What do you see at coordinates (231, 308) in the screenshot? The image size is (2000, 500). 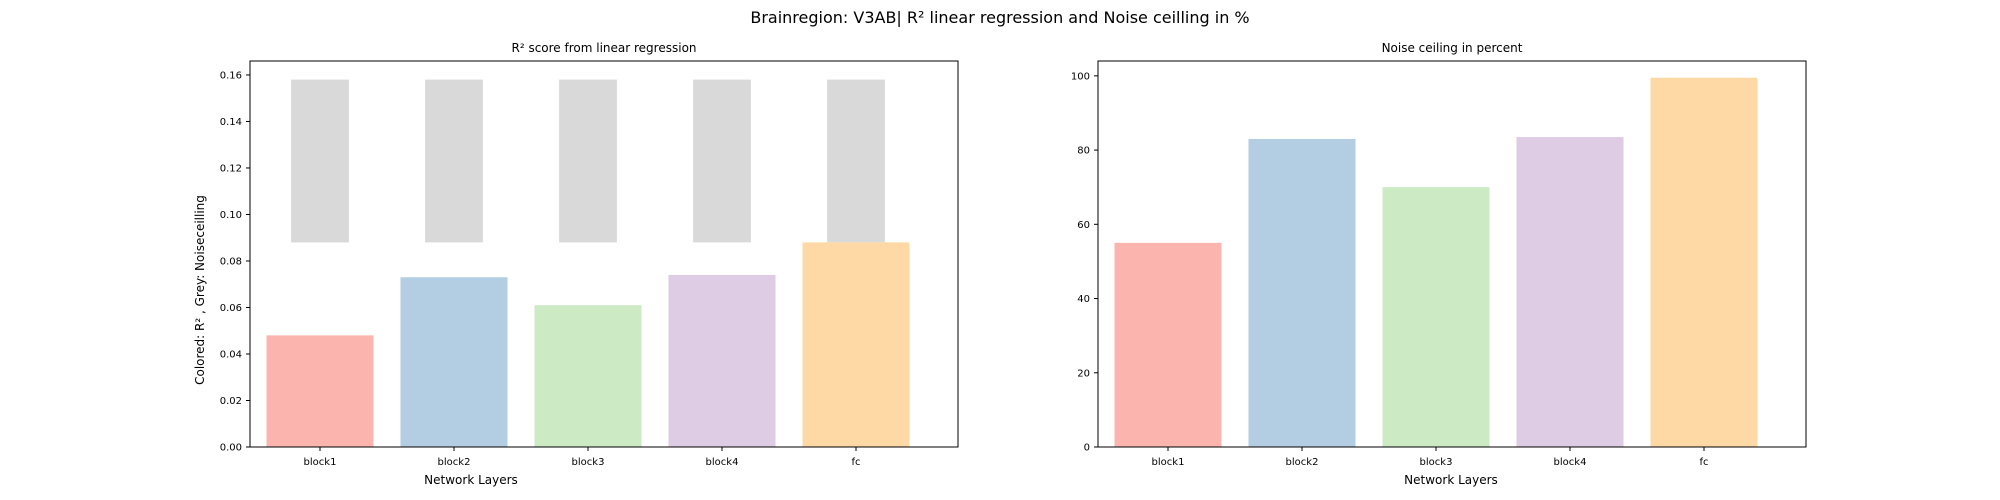 I see `r2-ytick-label-3: 0.06` at bounding box center [231, 308].